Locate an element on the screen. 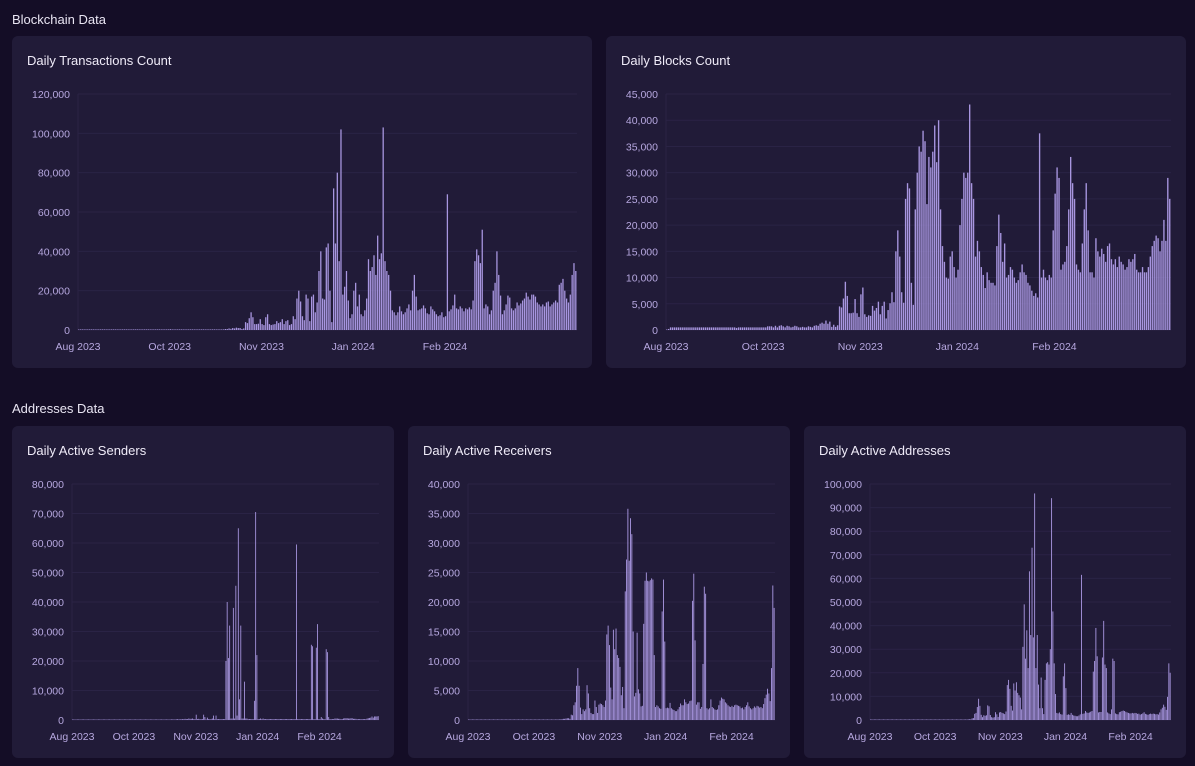 Image resolution: width=1195 pixels, height=766 pixels. y-tick-label: 60,000 is located at coordinates (48, 544).